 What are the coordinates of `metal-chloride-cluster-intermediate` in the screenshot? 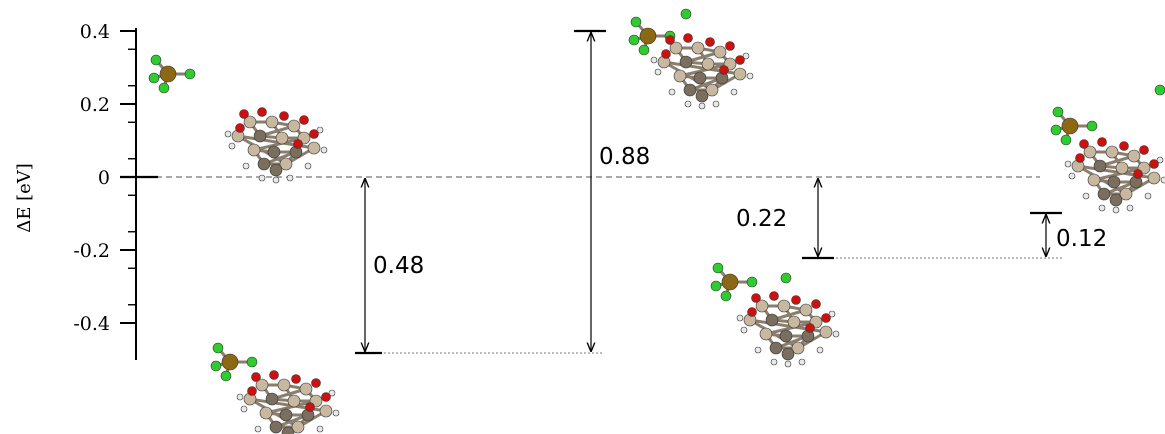 It's located at (734, 282).